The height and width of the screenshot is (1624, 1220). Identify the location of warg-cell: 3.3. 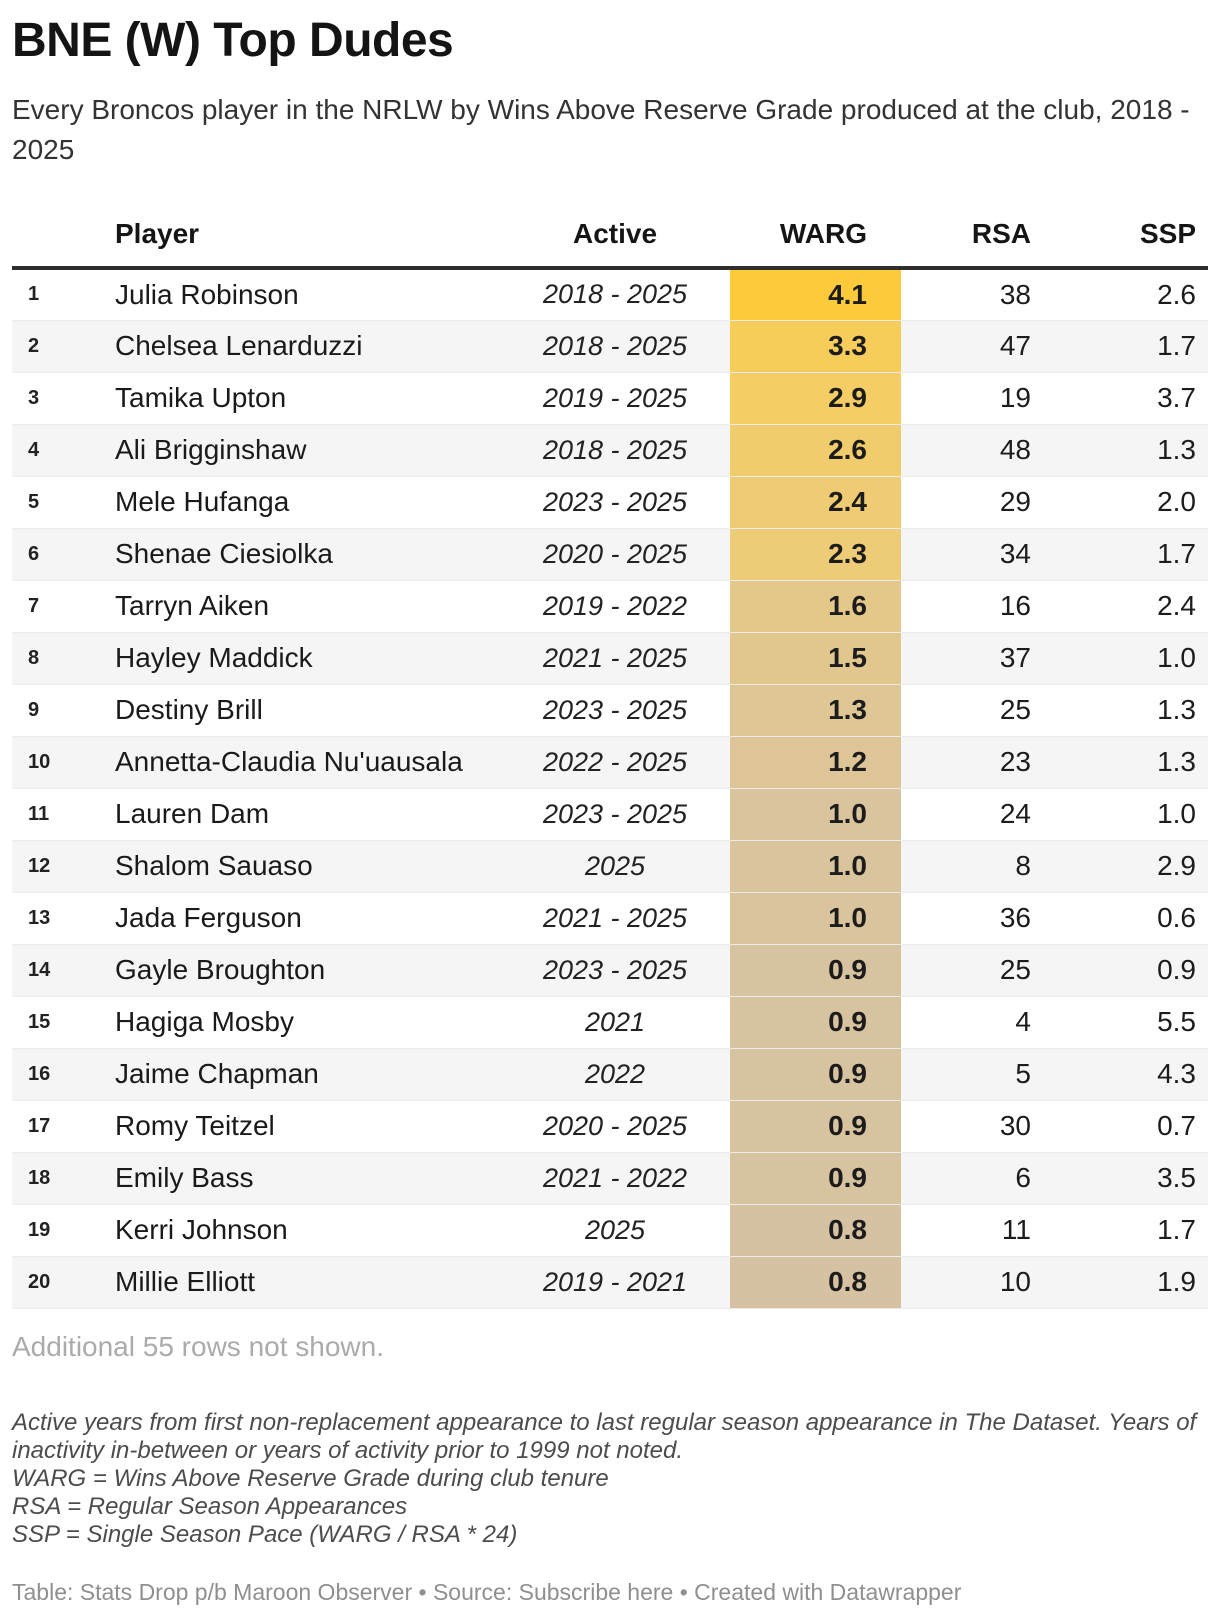
(815, 346).